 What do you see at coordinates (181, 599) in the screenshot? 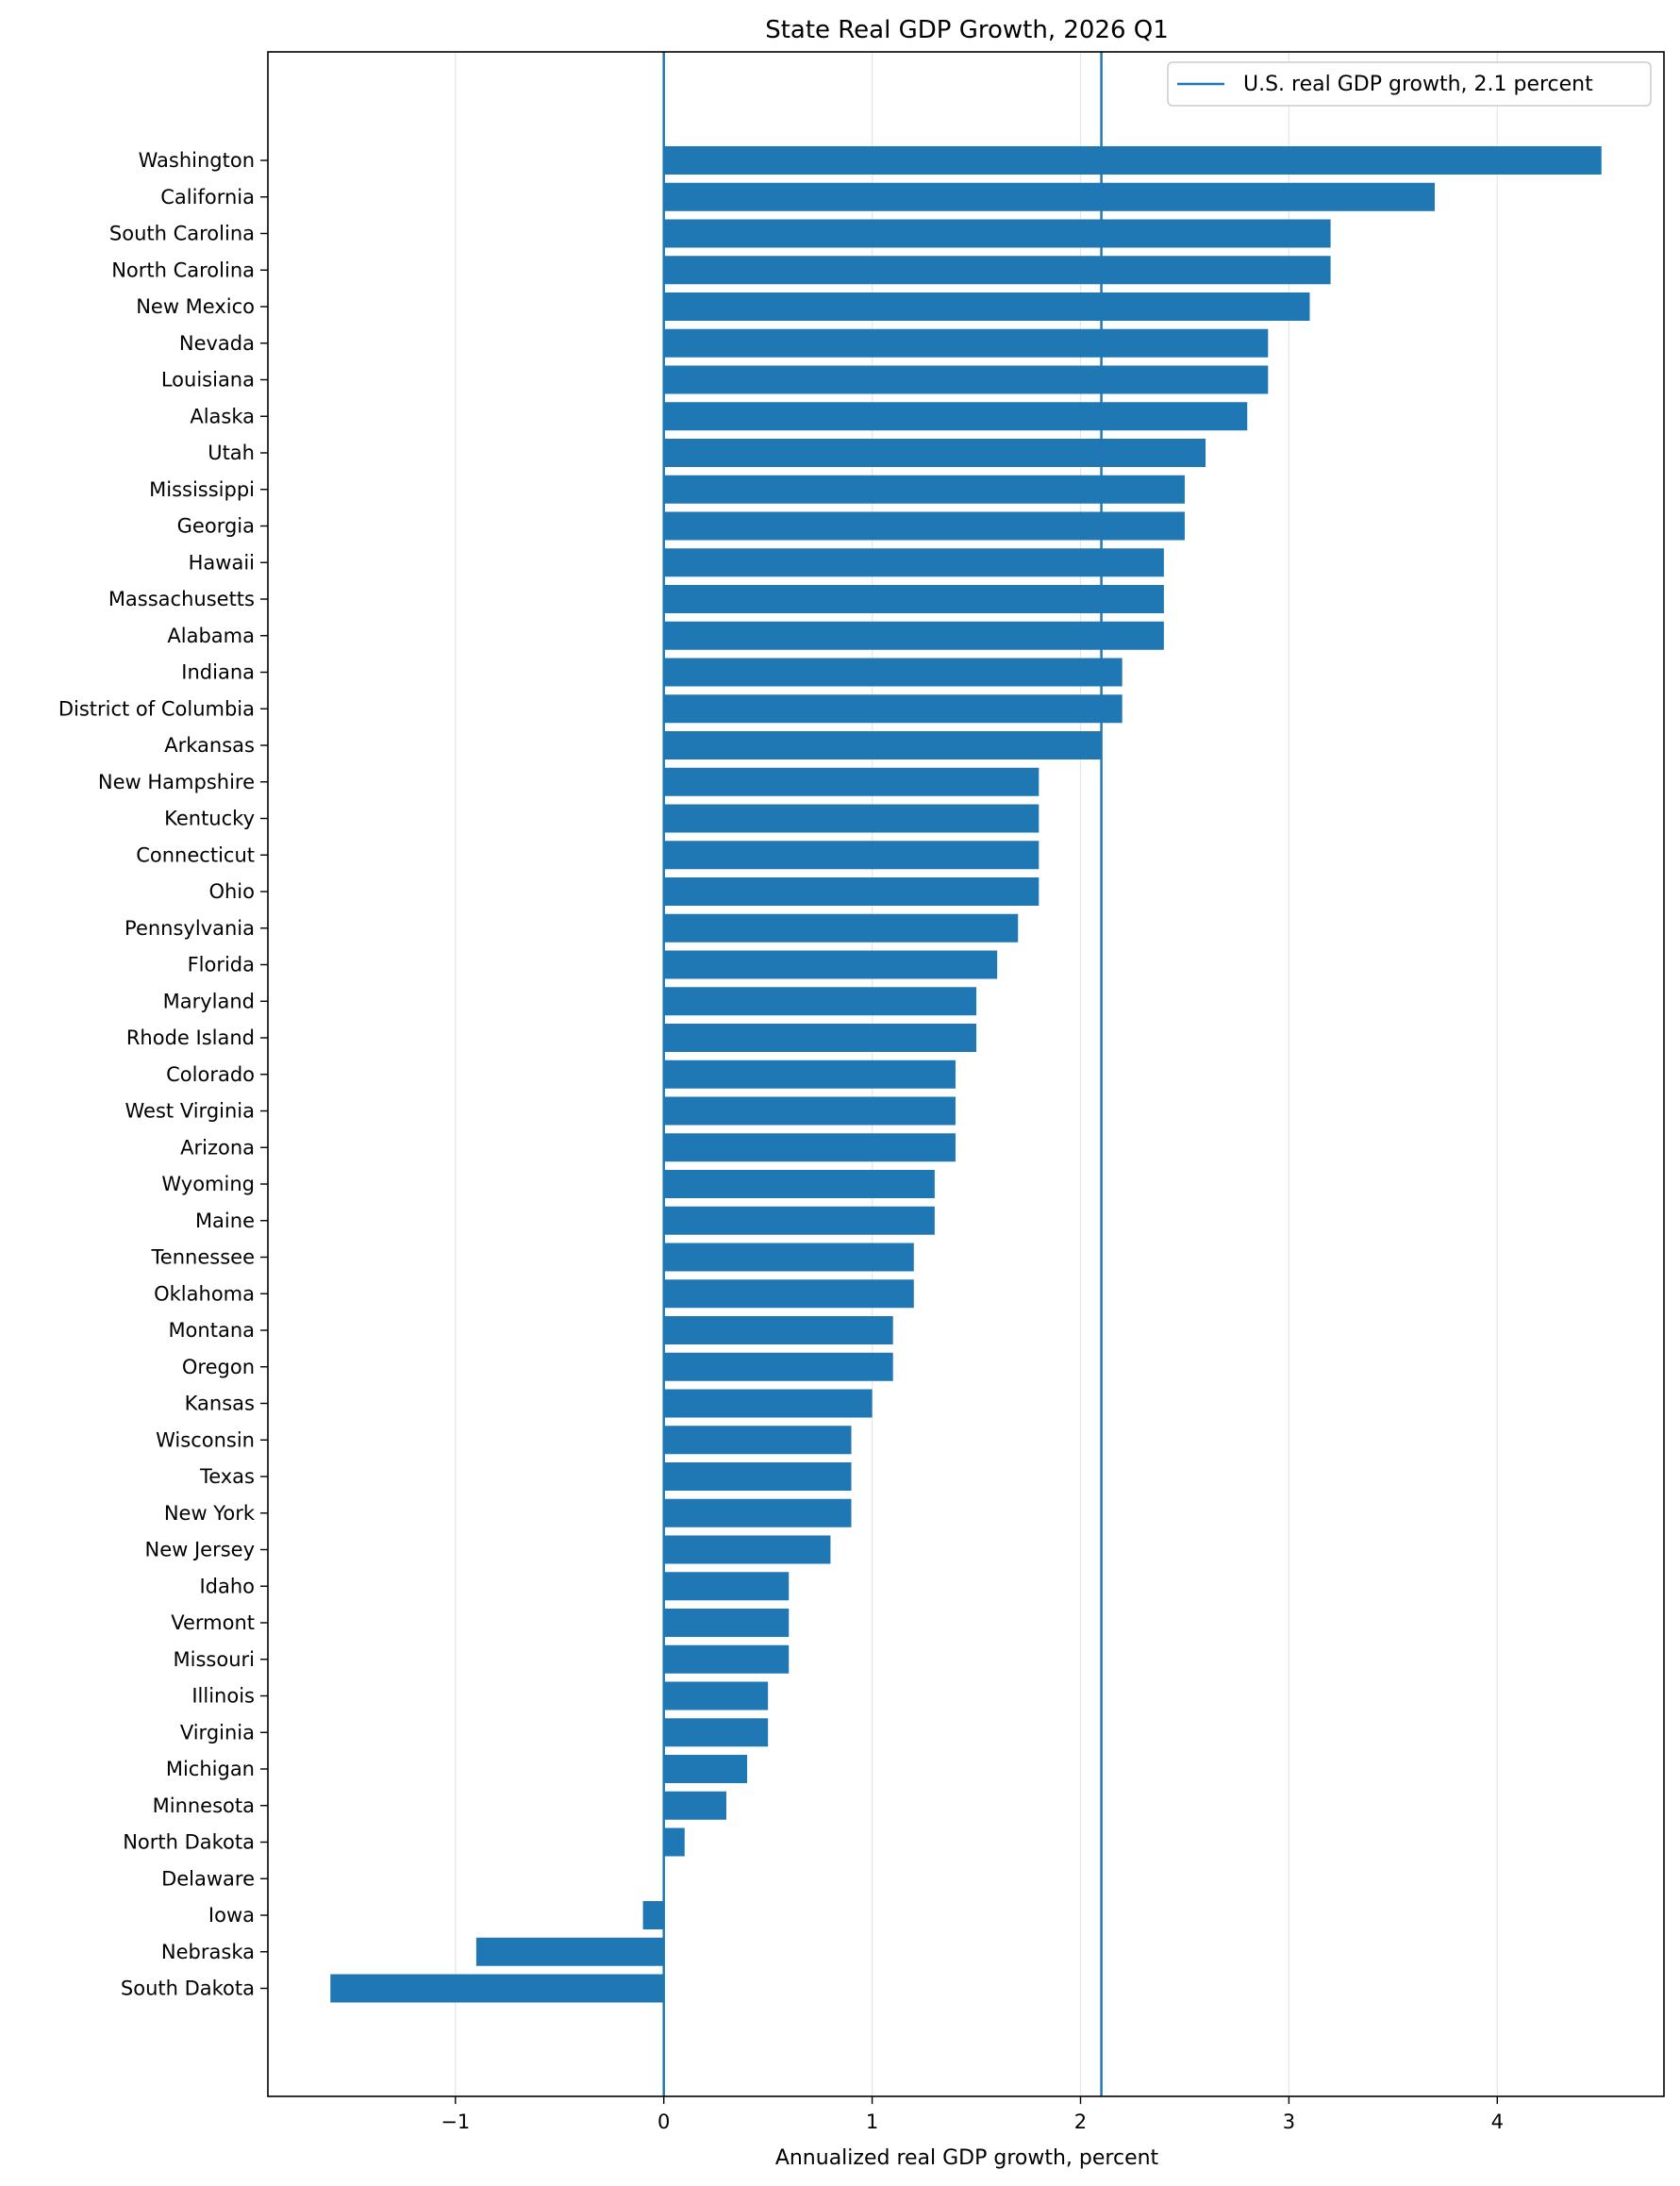
I see `category-label: Massachusetts` at bounding box center [181, 599].